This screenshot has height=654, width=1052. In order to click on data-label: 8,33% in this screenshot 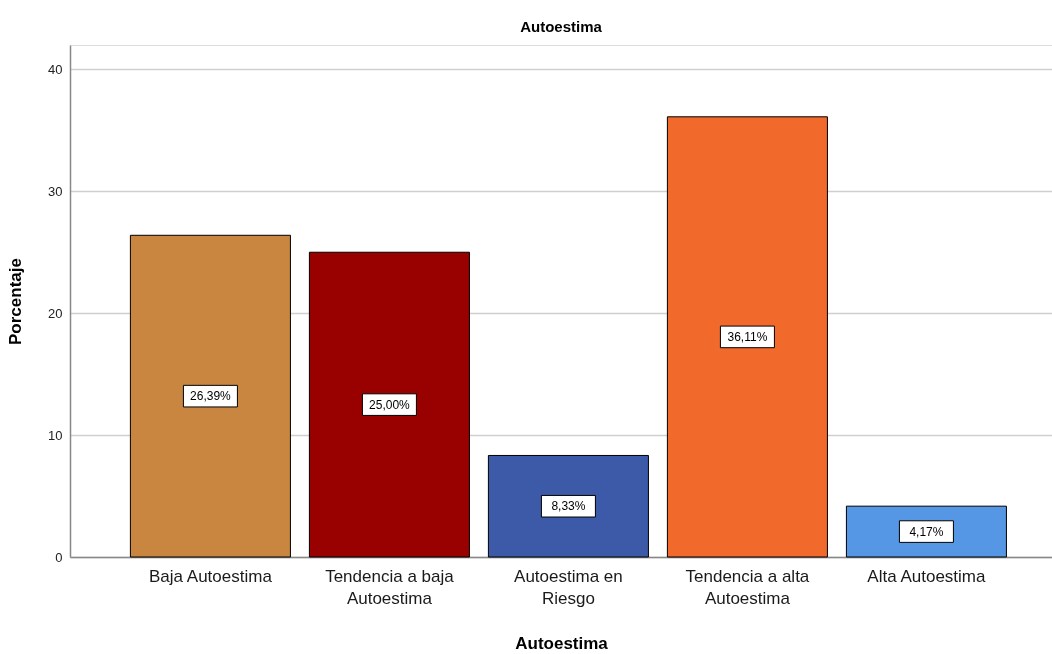, I will do `click(568, 506)`.